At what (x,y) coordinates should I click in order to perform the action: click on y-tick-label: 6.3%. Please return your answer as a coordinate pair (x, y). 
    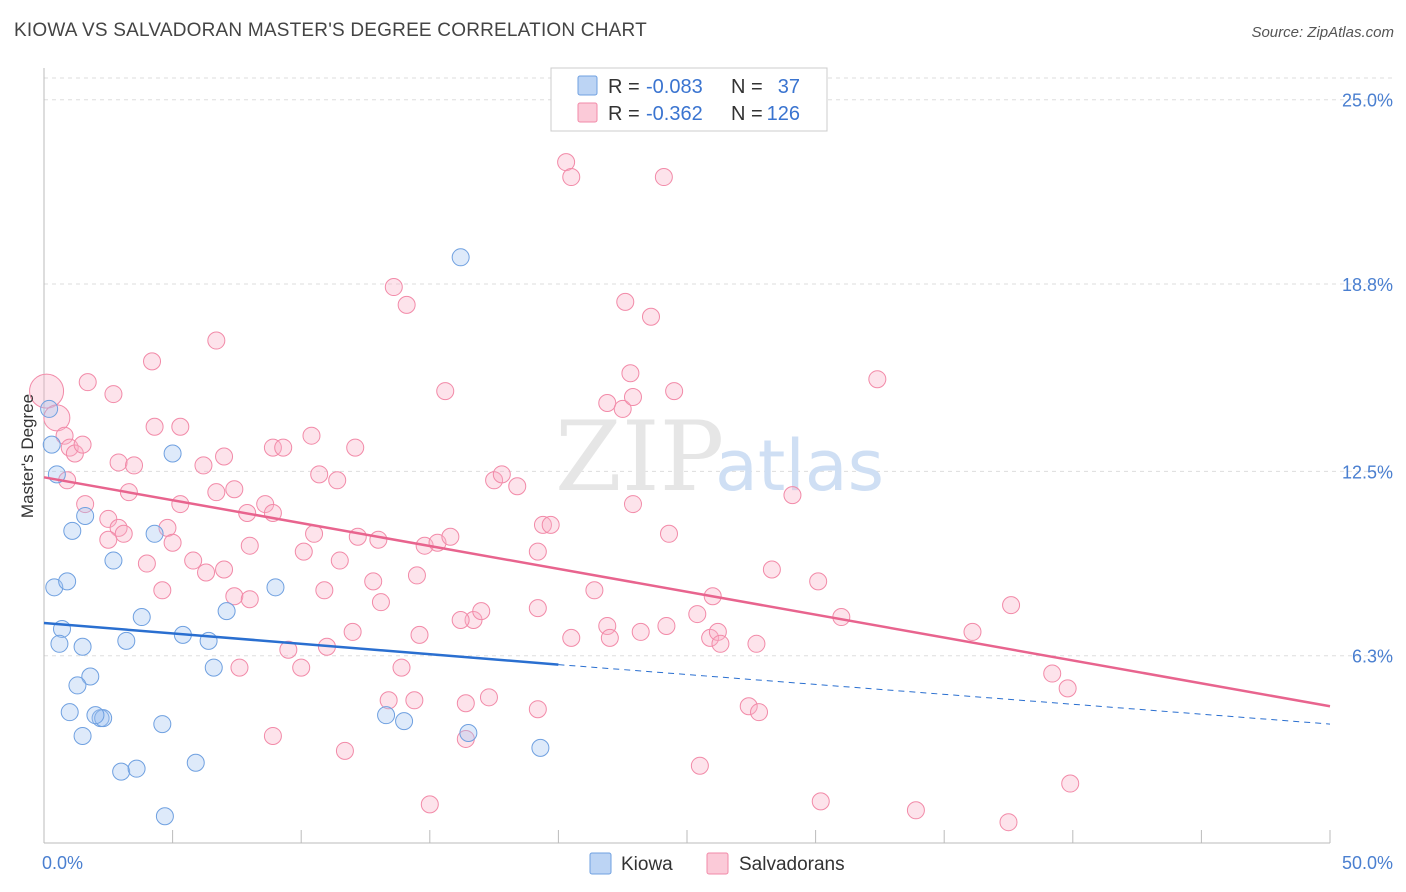
    Looking at the image, I should click on (1372, 657).